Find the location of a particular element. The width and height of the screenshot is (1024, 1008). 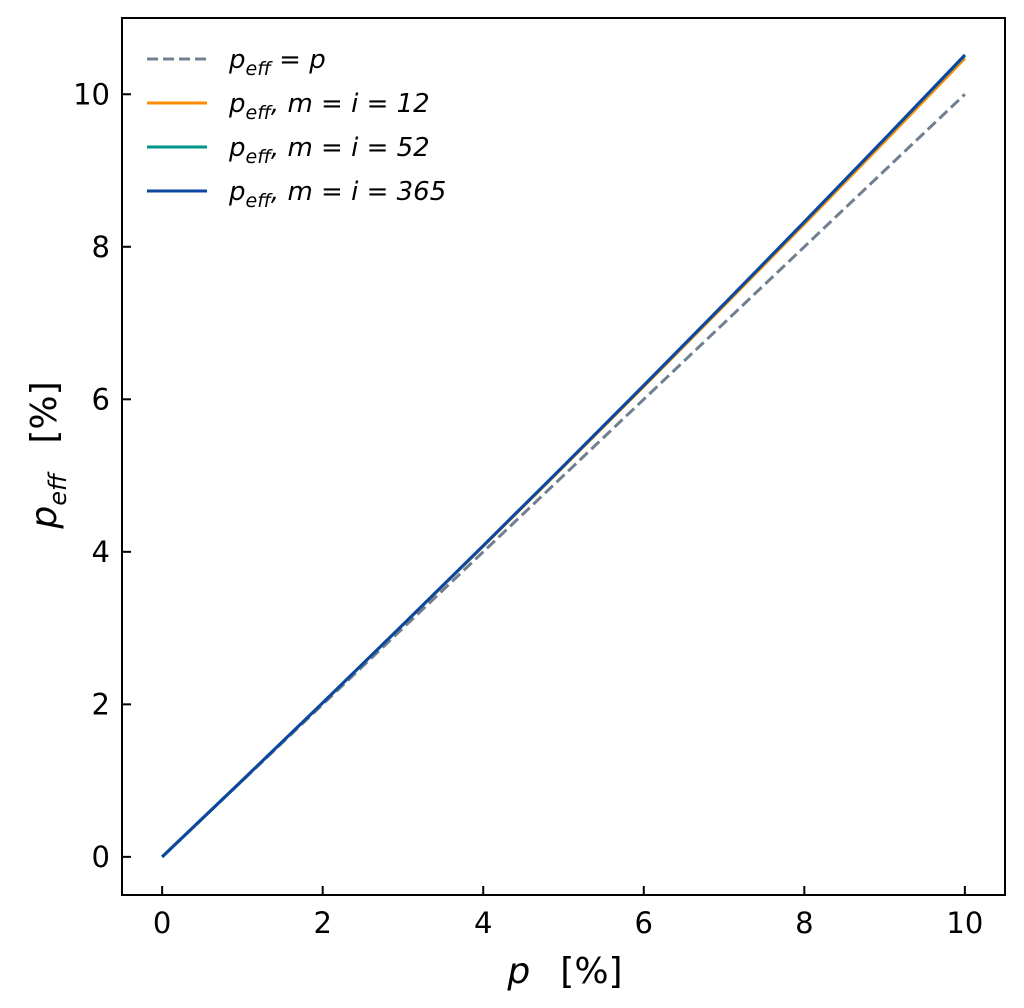

y-tick-label: 2 is located at coordinates (101, 704).